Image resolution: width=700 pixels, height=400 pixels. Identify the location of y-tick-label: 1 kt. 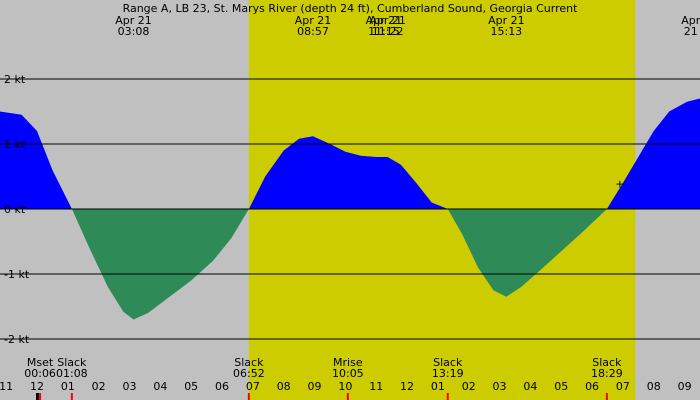
(15, 144).